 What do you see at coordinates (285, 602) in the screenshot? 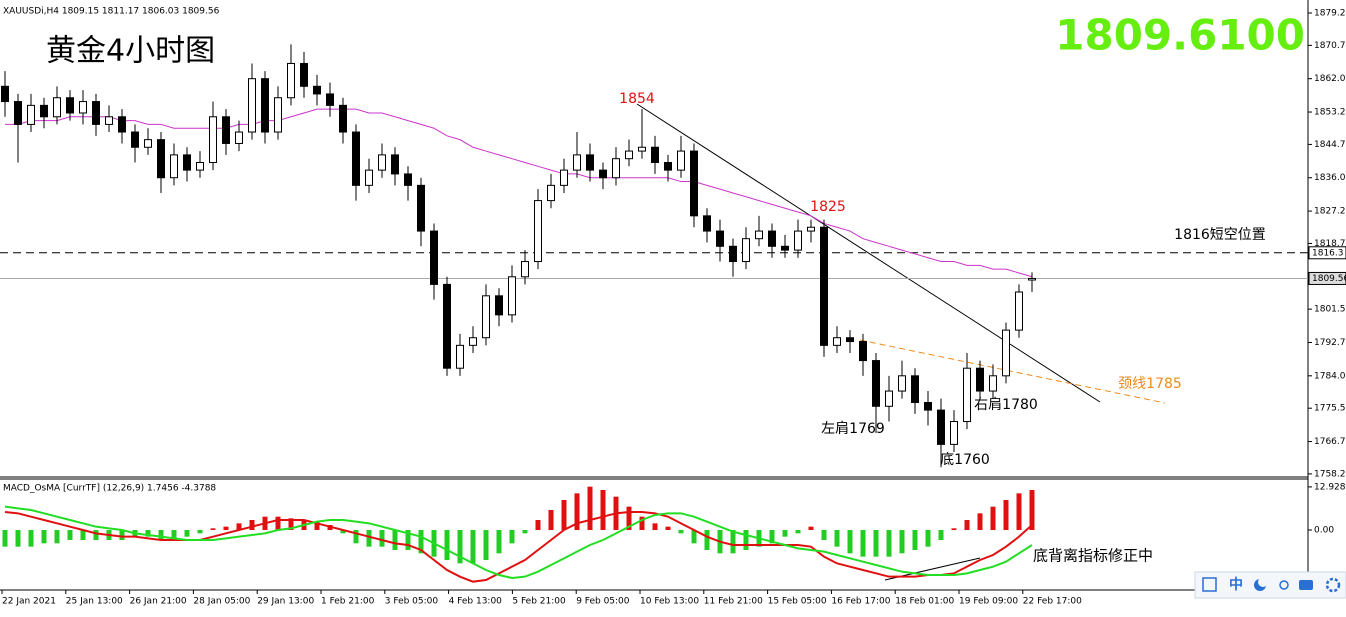
I see `x-tick-label: 29 Jan 13:00` at bounding box center [285, 602].